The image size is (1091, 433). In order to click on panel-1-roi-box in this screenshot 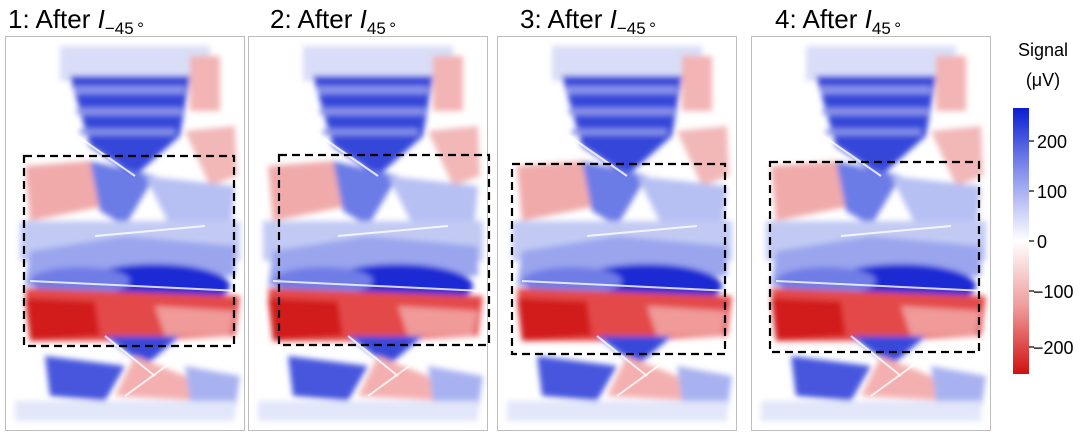, I will do `click(129, 251)`.